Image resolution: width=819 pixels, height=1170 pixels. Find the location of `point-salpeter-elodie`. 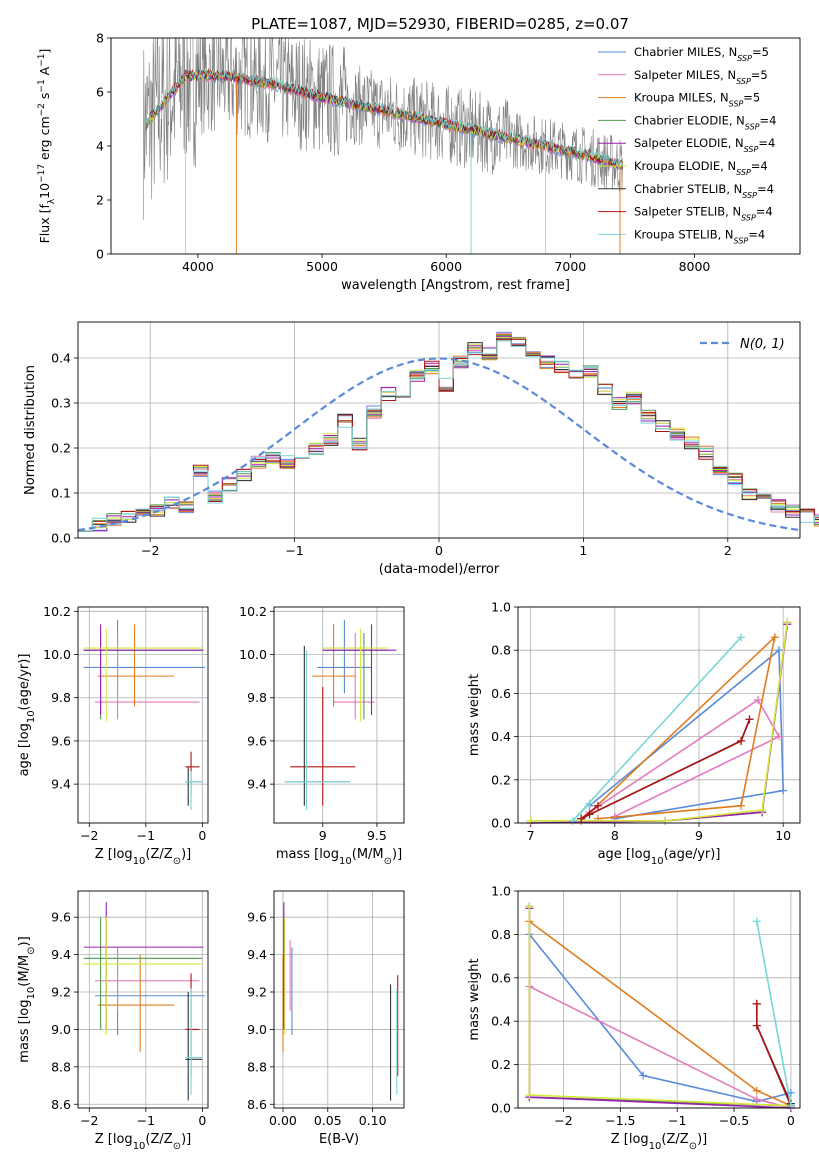

point-salpeter-elodie is located at coordinates (359, 669).